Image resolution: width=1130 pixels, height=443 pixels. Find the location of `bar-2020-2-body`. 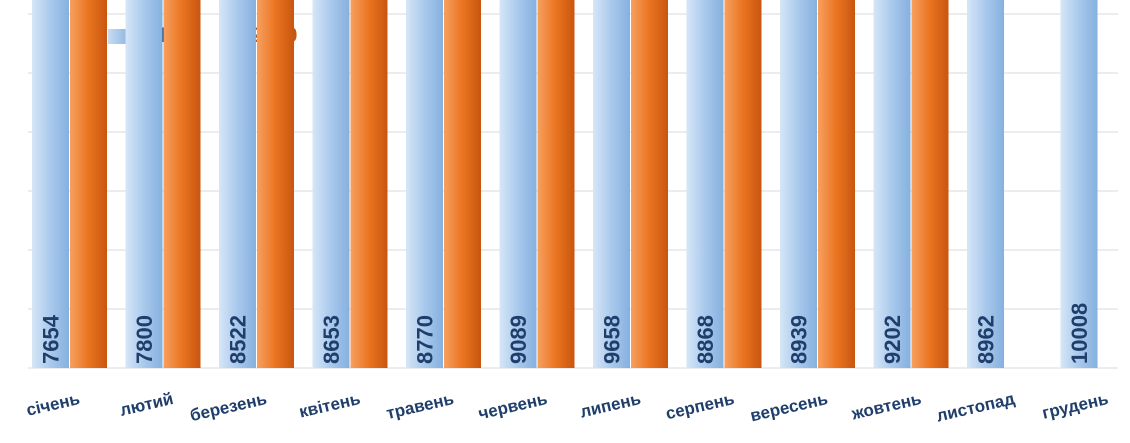

bar-2020-2-body is located at coordinates (275, 184).